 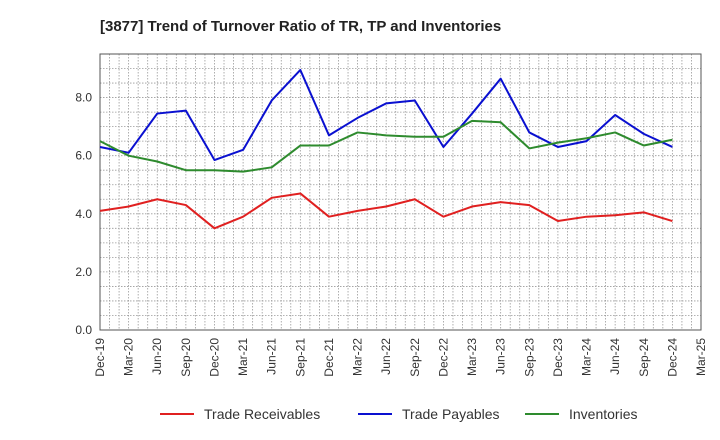 I want to click on legend-label: Trade Payables, so click(x=451, y=414).